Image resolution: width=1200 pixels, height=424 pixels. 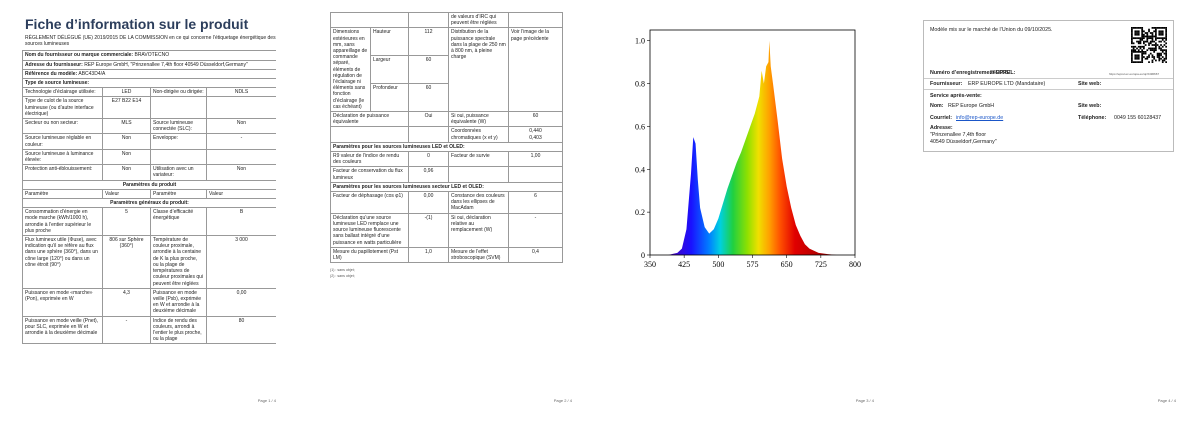 What do you see at coordinates (1138, 118) in the screenshot?
I see `value: 0049 155 60128437` at bounding box center [1138, 118].